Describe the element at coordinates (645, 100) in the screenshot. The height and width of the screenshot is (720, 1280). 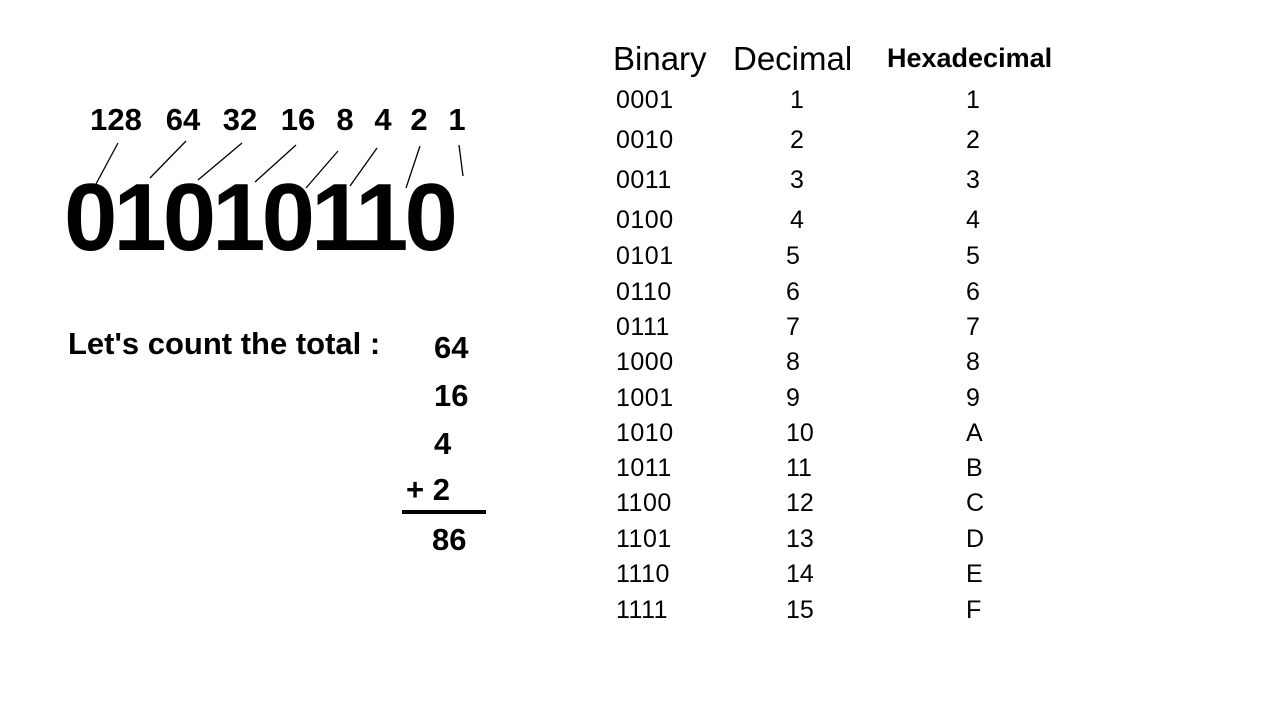
I see `binary-cell: 0001` at that location.